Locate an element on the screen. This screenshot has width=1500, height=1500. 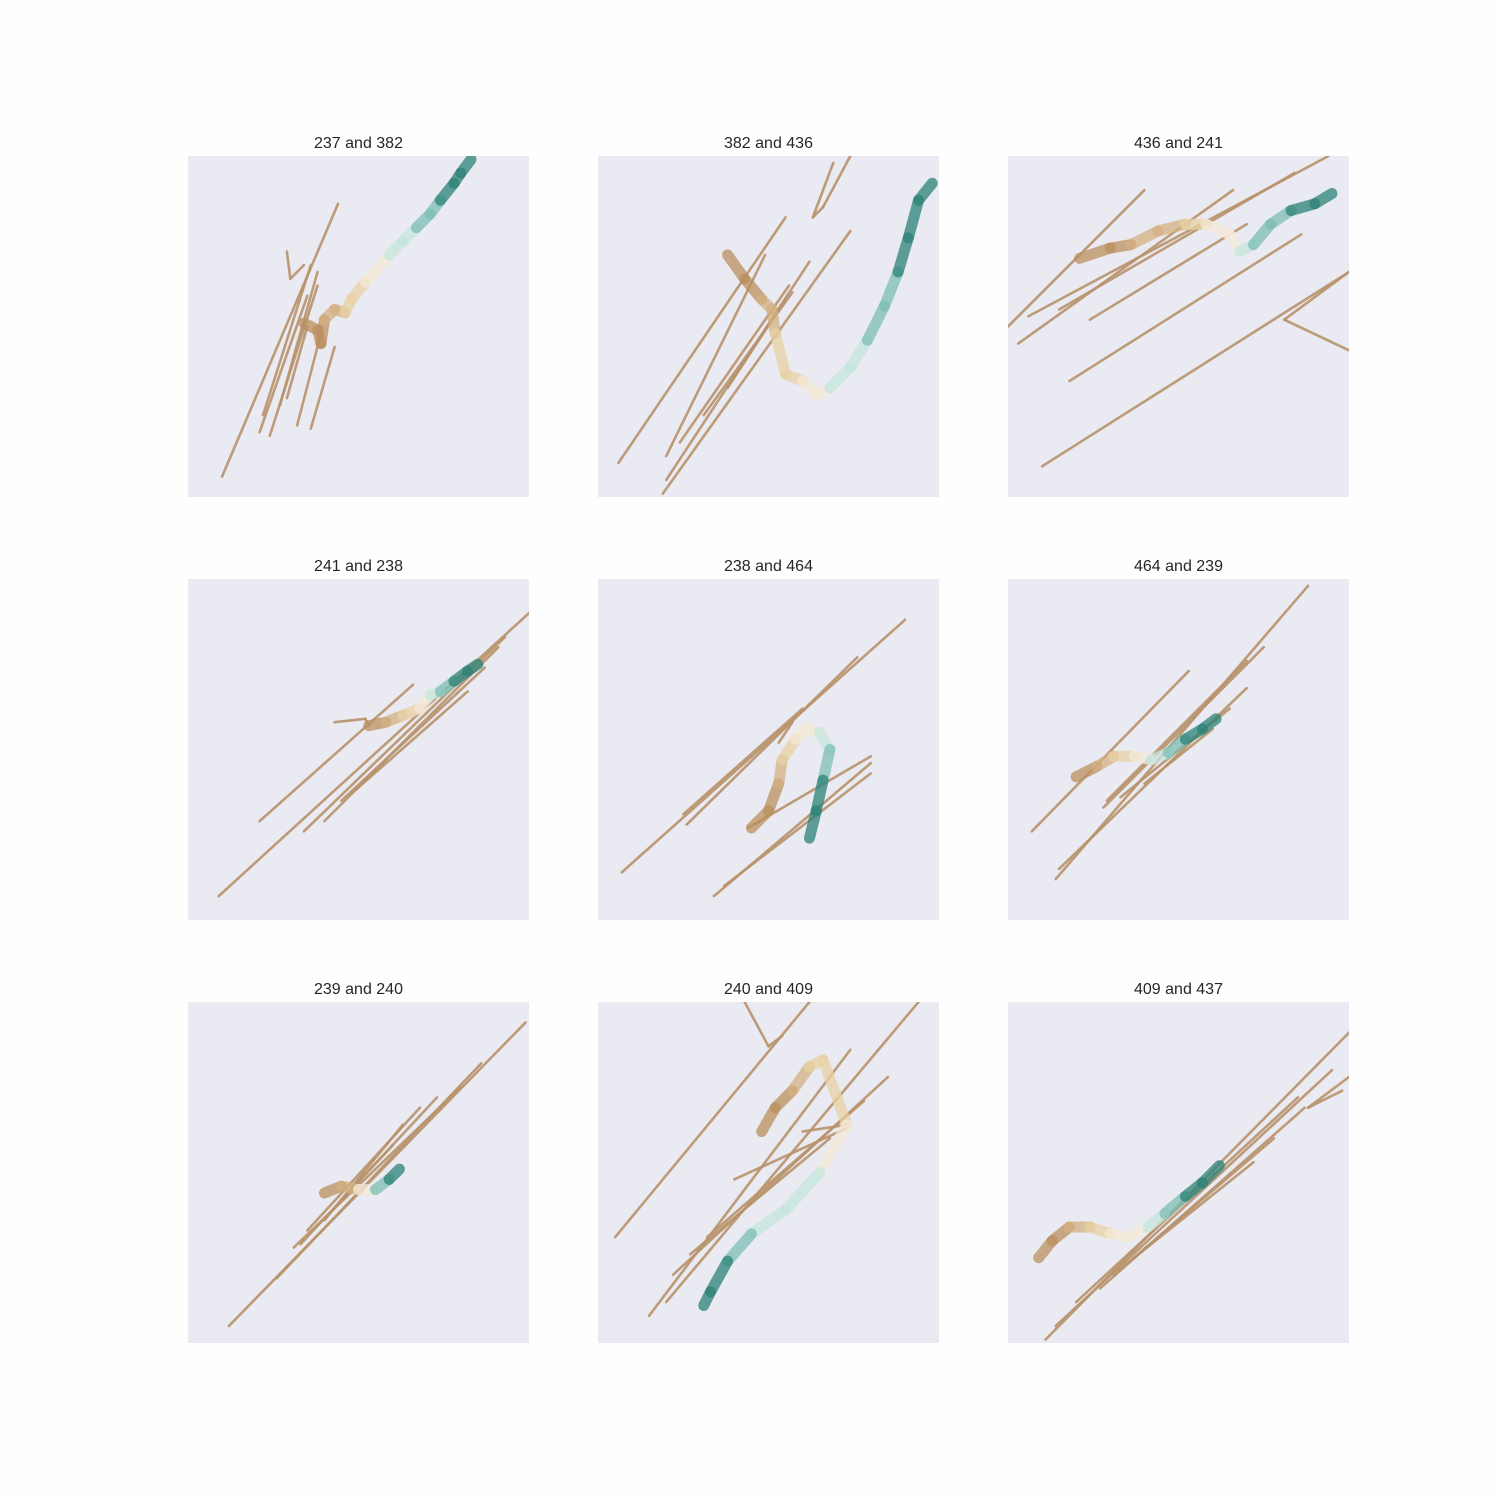
panel-title: 238 and 464 is located at coordinates (768, 566).